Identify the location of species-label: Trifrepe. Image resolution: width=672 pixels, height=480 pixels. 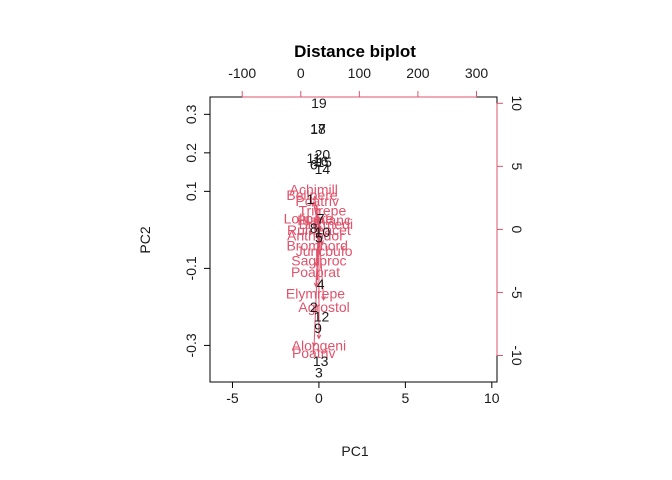
(323, 211).